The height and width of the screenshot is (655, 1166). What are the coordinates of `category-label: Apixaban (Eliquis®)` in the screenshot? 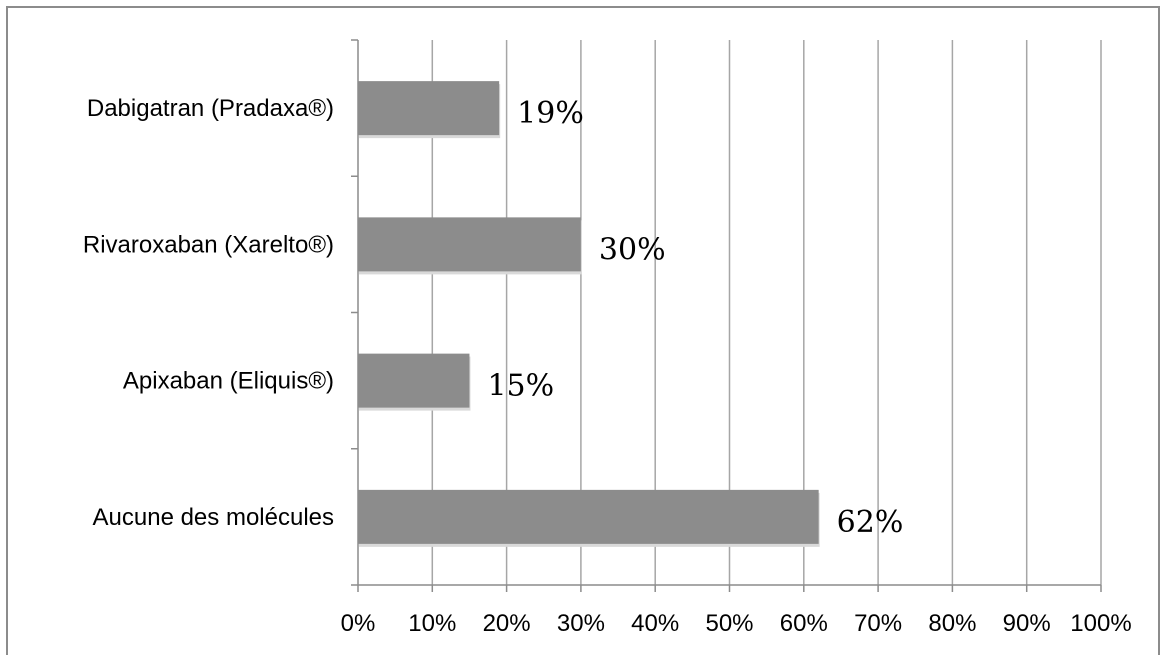 It's located at (228, 381).